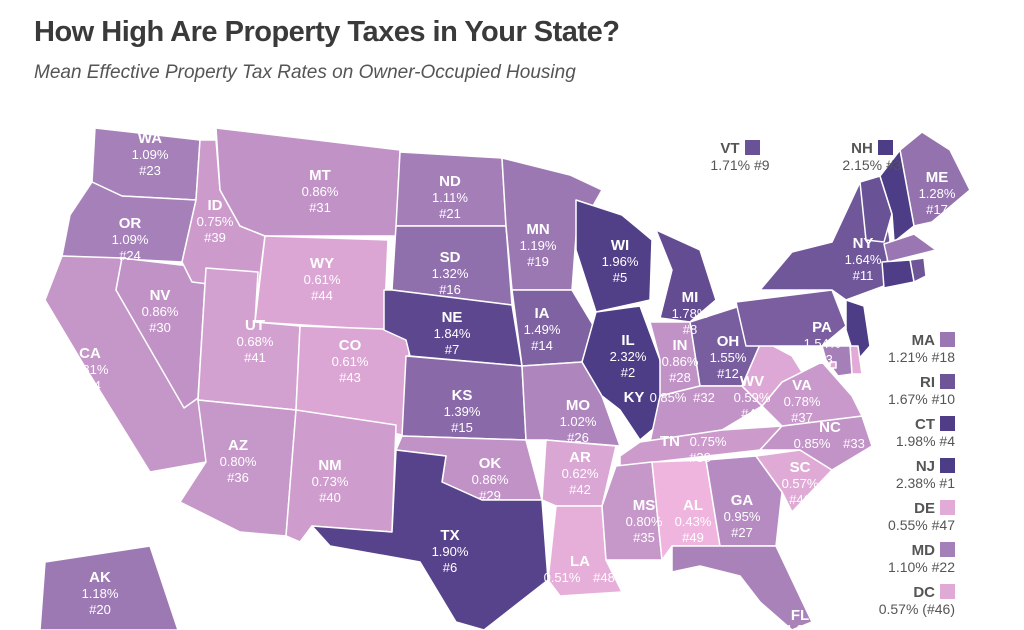 This screenshot has height=630, width=1024. I want to click on state-abbr: MI, so click(690, 297).